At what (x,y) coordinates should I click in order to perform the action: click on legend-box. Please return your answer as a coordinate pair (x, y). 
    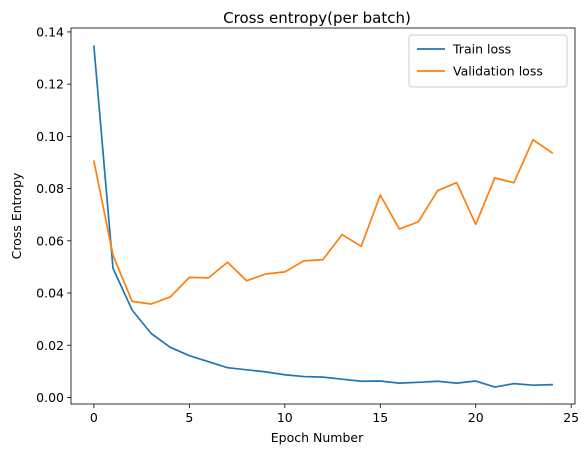
    Looking at the image, I should click on (488, 61).